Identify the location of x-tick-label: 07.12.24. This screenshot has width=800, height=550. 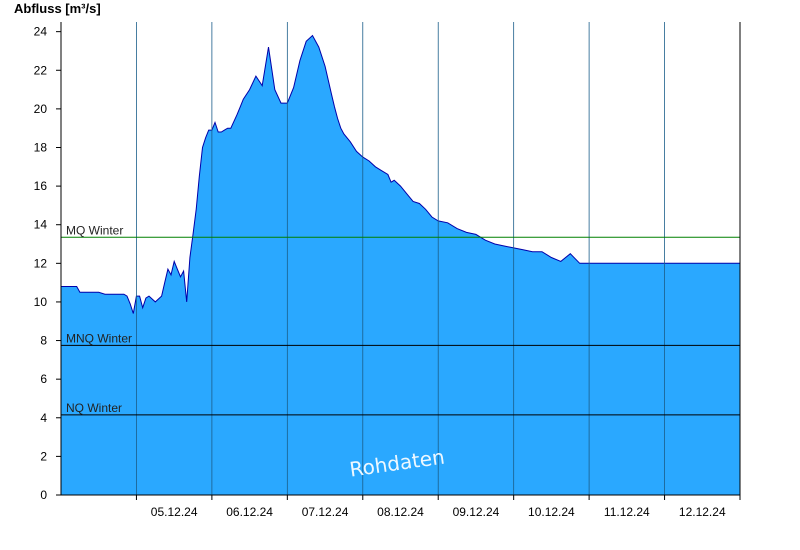
(325, 512).